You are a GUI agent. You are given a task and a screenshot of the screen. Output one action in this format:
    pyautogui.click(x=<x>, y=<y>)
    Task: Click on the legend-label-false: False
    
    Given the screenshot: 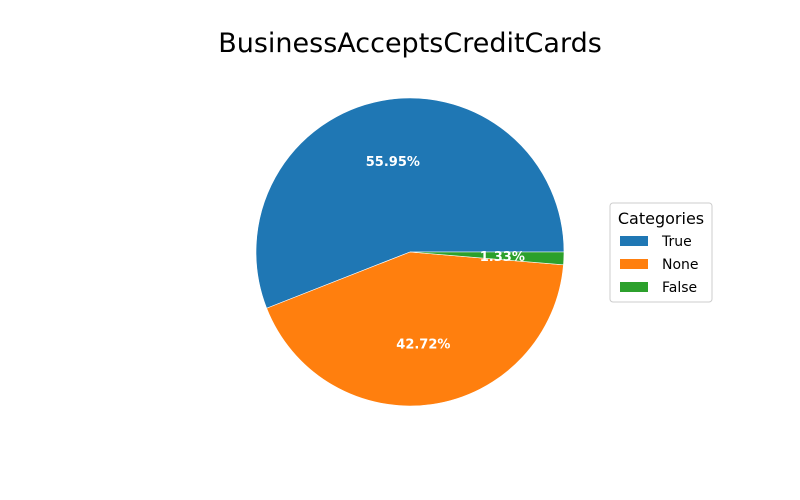 What is the action you would take?
    pyautogui.click(x=679, y=288)
    